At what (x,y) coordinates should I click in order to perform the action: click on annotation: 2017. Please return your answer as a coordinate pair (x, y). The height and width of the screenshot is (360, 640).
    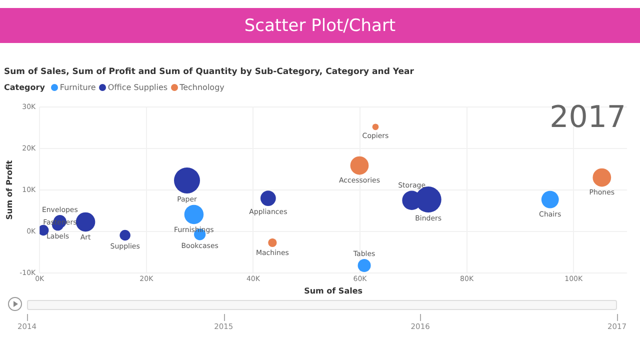
    Looking at the image, I should click on (588, 117).